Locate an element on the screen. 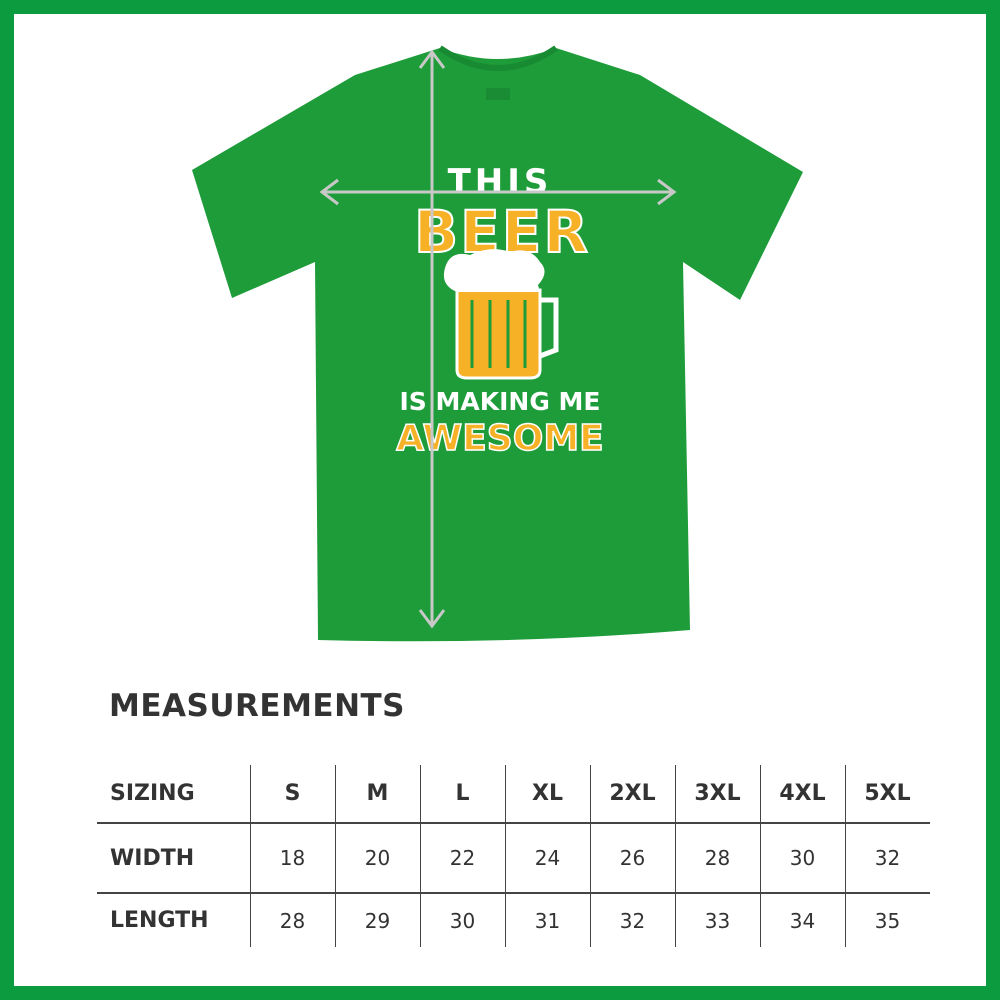  print-awesome: AWESOME is located at coordinates (500, 438).